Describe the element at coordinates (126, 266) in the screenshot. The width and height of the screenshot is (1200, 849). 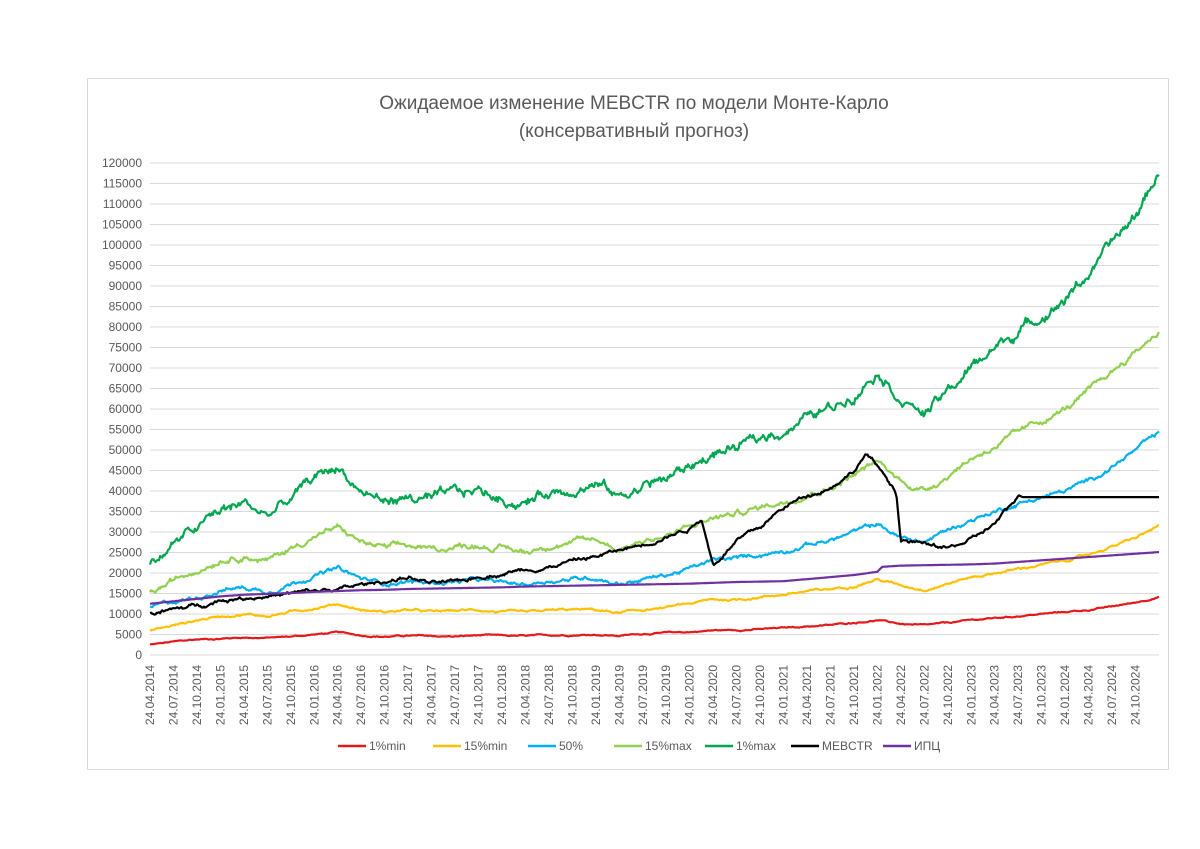
I see `y-tick-label: 95000` at that location.